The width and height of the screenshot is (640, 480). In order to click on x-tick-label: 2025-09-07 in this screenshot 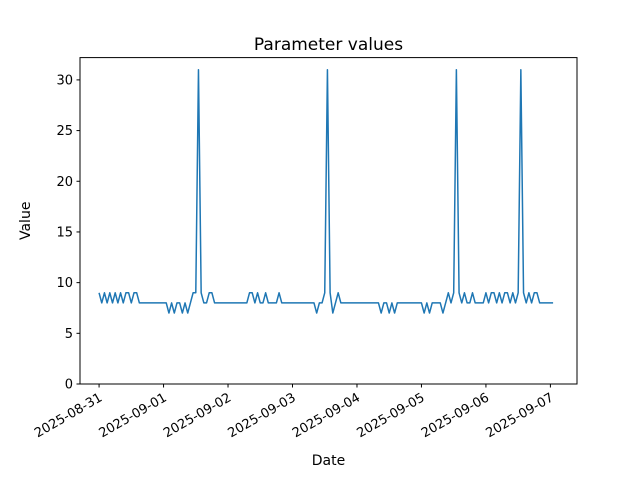, I will do `click(519, 415)`.